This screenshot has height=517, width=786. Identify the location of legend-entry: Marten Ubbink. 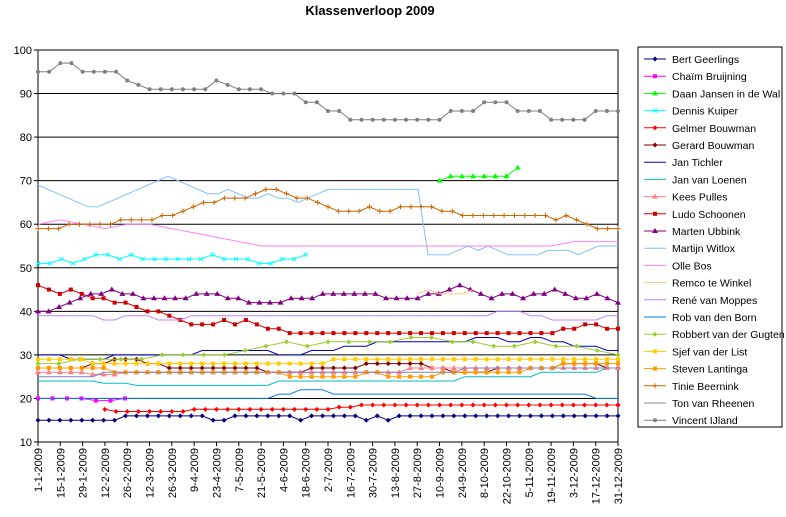
(692, 232).